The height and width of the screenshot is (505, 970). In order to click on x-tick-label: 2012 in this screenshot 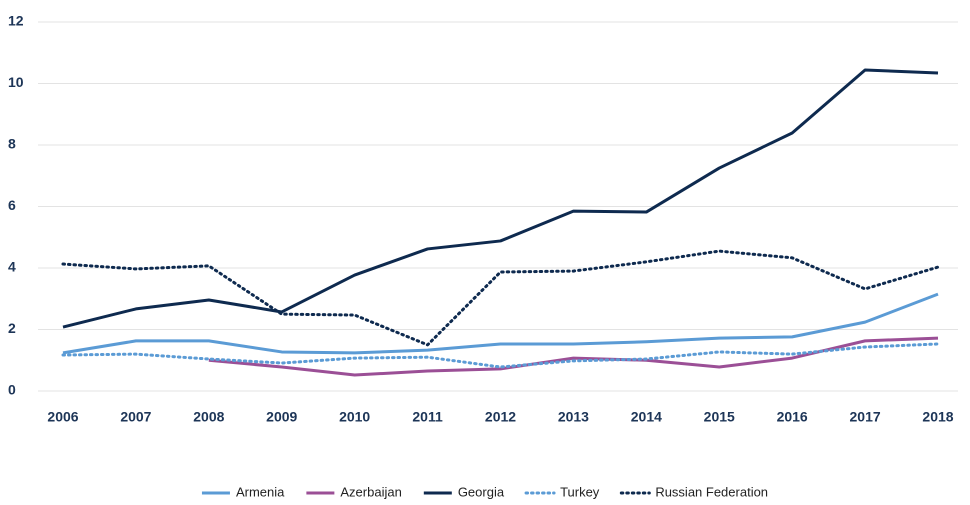, I will do `click(500, 417)`.